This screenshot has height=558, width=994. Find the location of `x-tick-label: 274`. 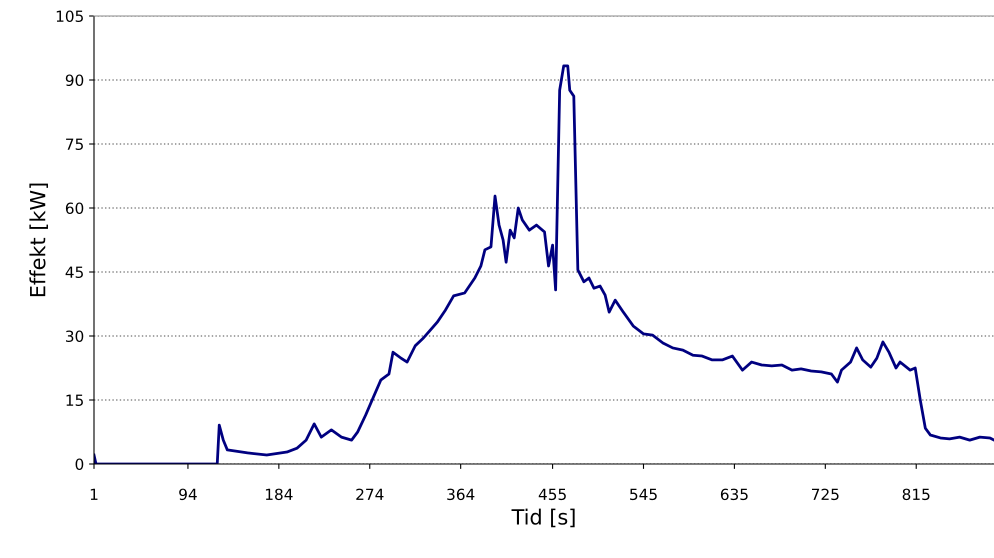

x-tick-label: 274 is located at coordinates (370, 494).